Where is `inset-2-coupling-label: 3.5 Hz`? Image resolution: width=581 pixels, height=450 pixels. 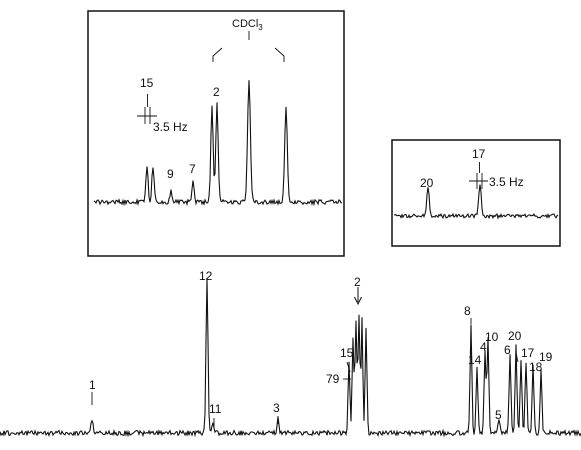
inset-2-coupling-label: 3.5 Hz is located at coordinates (506, 182).